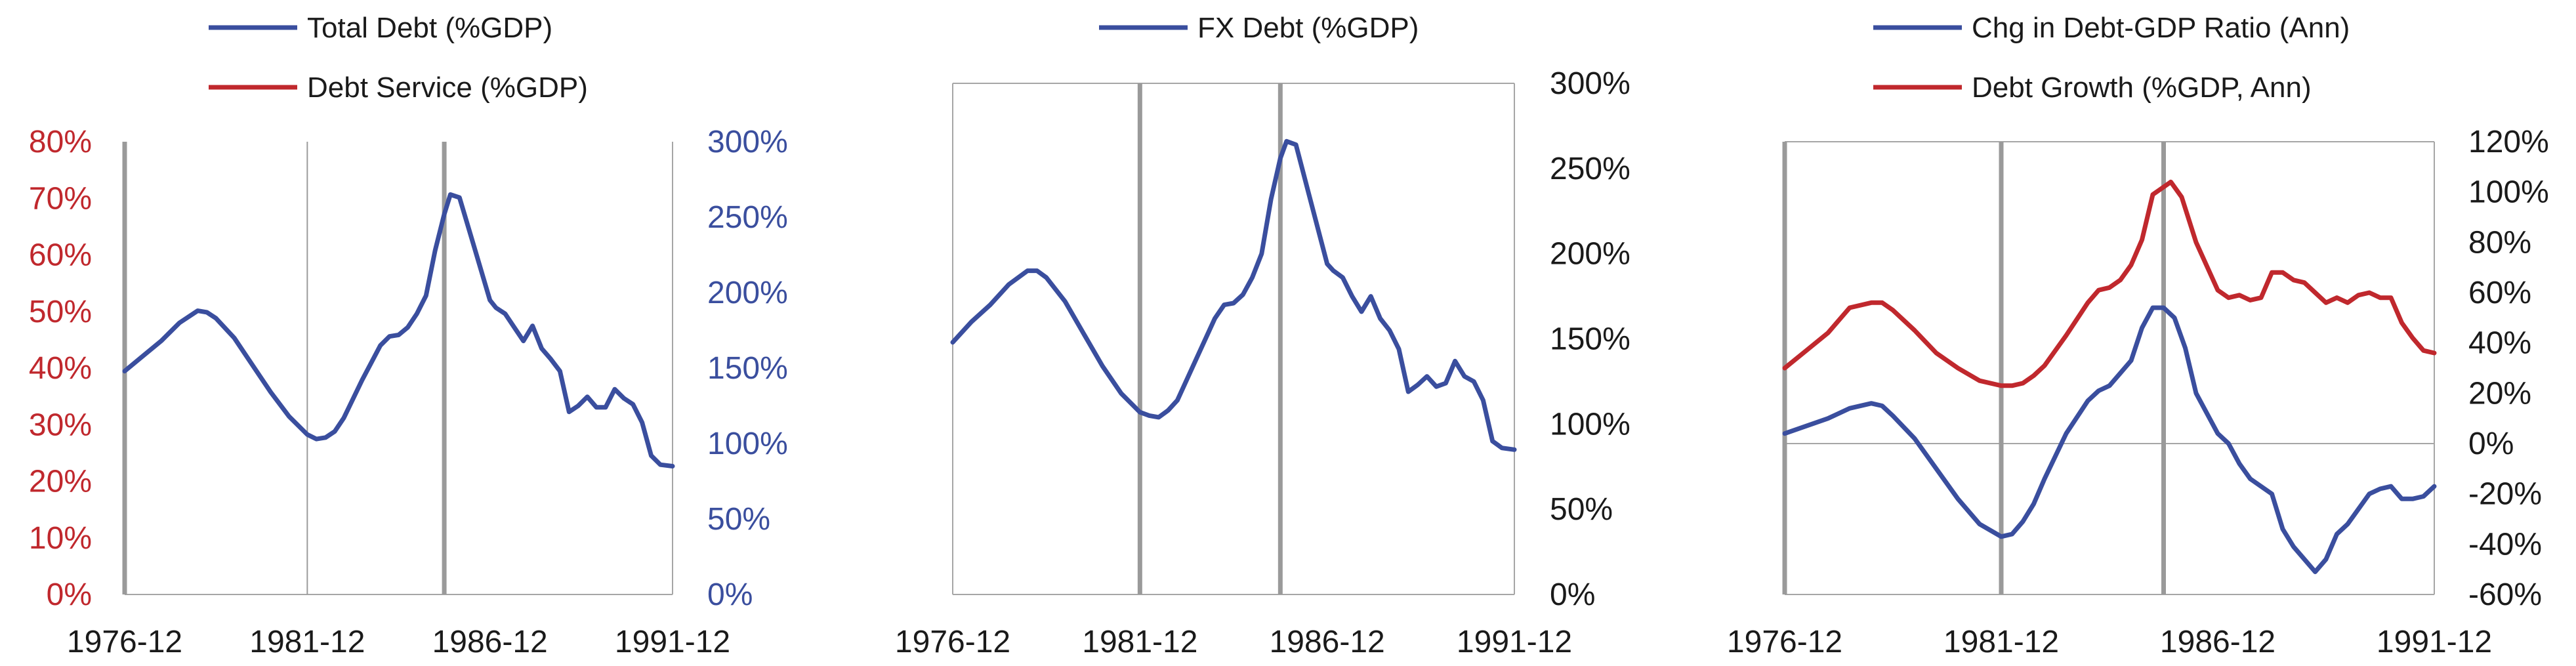 The image size is (2576, 666). What do you see at coordinates (2505, 494) in the screenshot?
I see `right-axis-tick-label: -20%` at bounding box center [2505, 494].